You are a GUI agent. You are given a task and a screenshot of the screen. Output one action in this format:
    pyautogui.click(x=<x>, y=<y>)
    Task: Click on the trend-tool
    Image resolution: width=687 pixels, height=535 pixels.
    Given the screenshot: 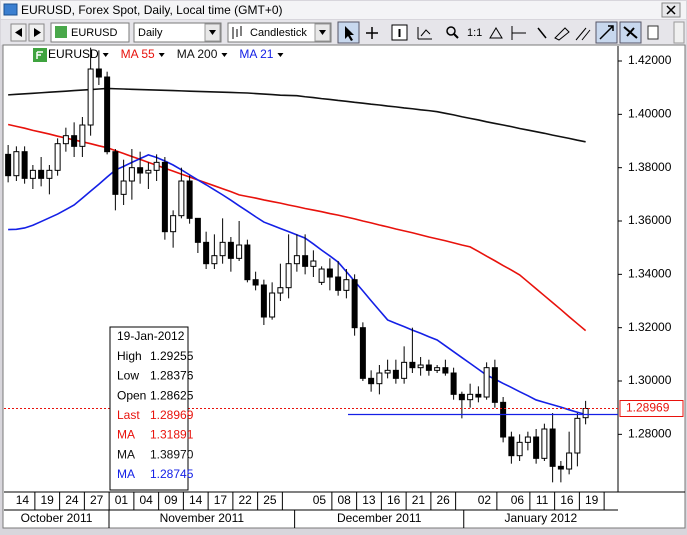 What is the action you would take?
    pyautogui.click(x=542, y=33)
    